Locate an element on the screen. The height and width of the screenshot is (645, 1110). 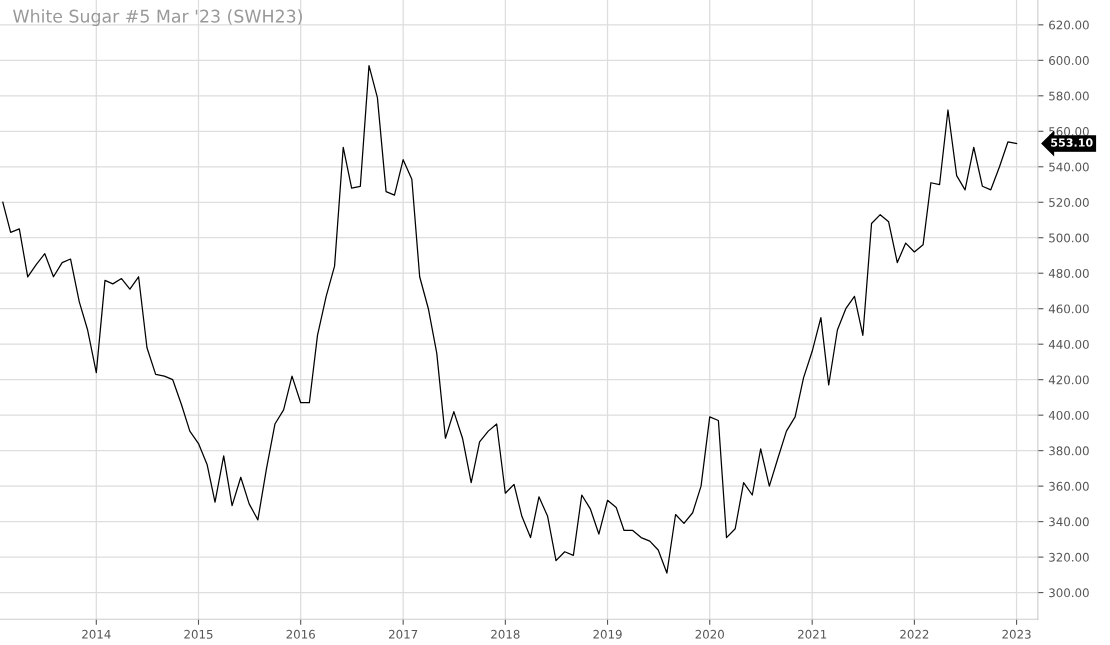
y-tick-label: 400.00 is located at coordinates (1068, 415).